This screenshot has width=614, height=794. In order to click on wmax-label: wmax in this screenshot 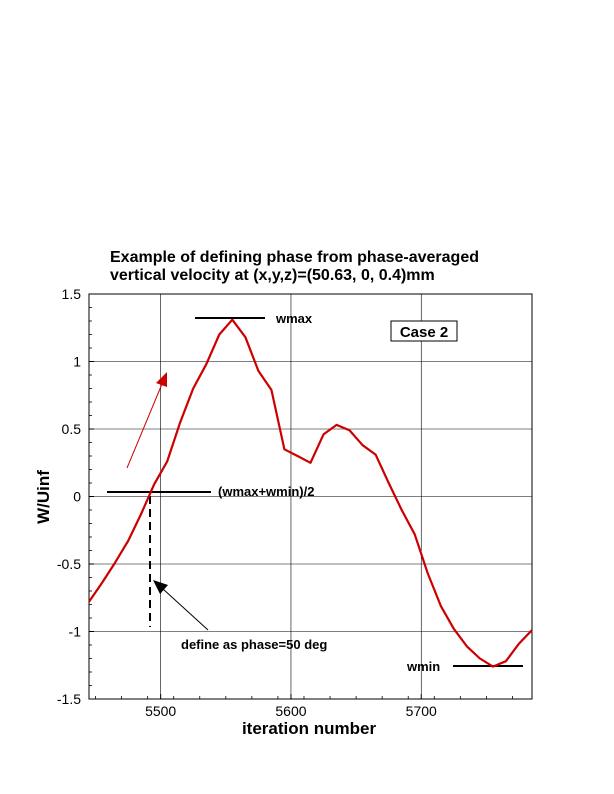, I will do `click(294, 318)`.